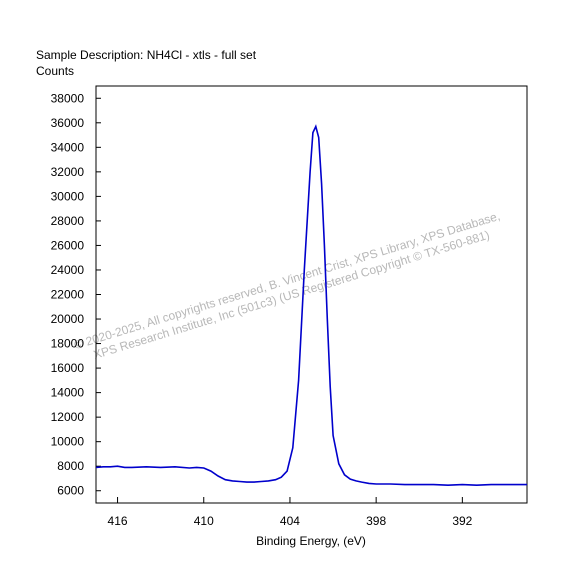 Image resolution: width=583 pixels, height=577 pixels. I want to click on y-tick-label: 16000, so click(68, 368).